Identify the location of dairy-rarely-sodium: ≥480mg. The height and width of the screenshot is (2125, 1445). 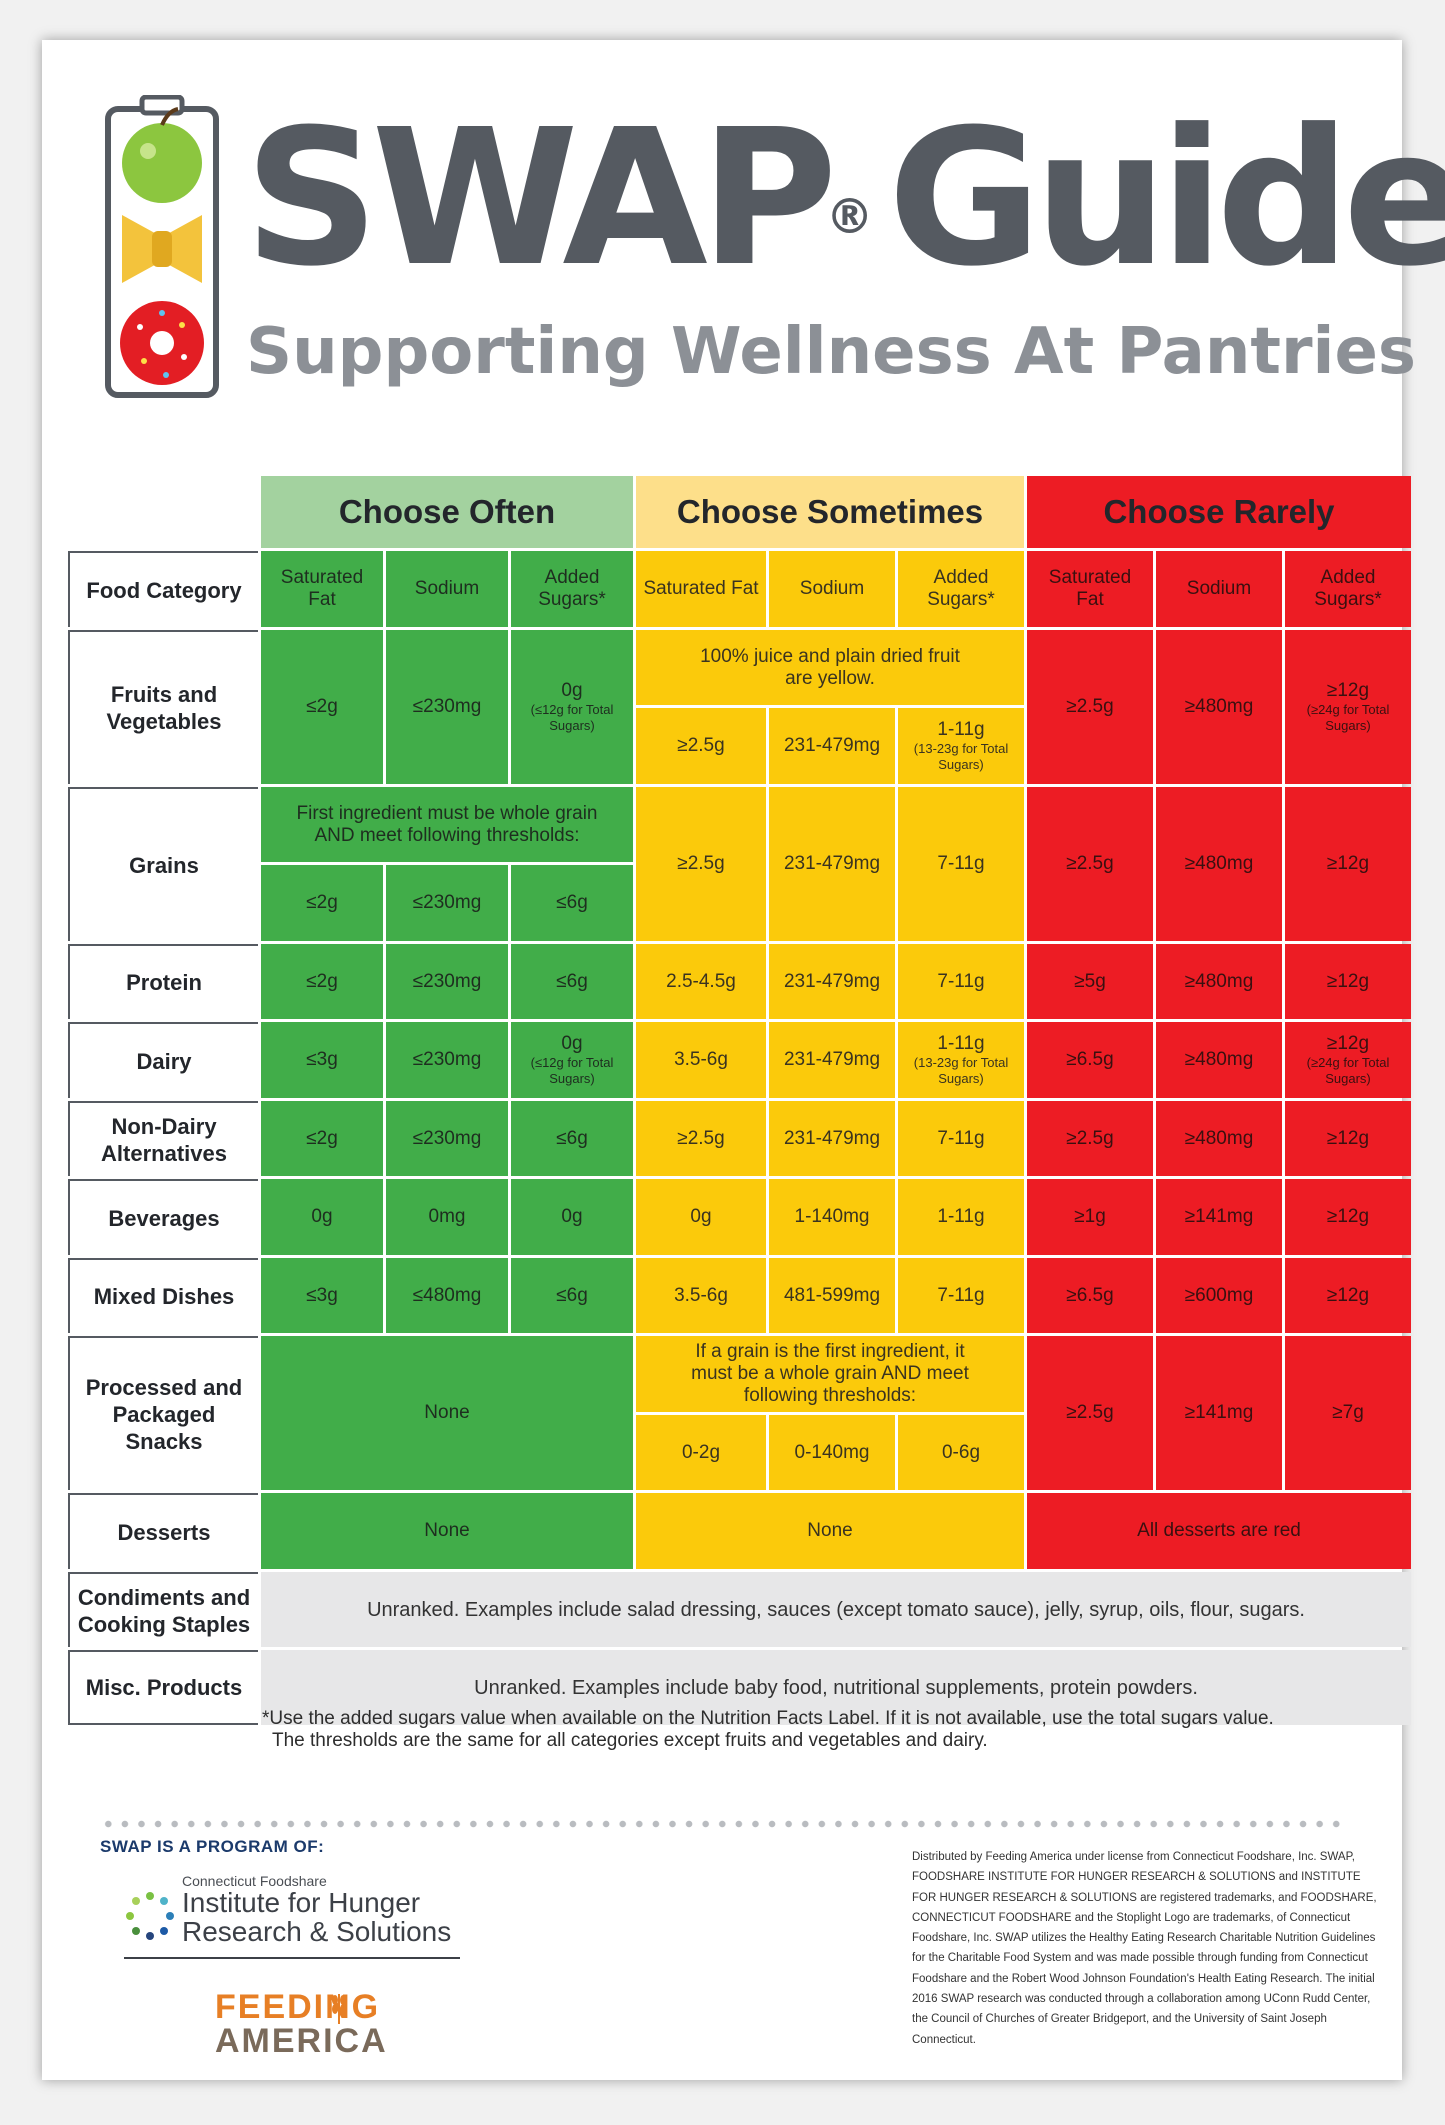
(1219, 1060).